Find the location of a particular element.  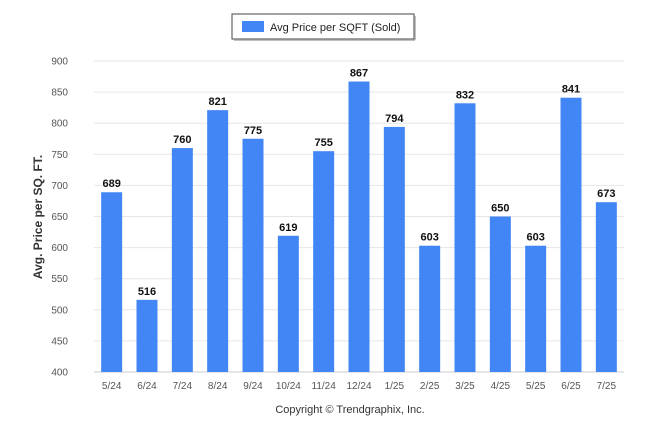

data-label: 832 is located at coordinates (465, 95).